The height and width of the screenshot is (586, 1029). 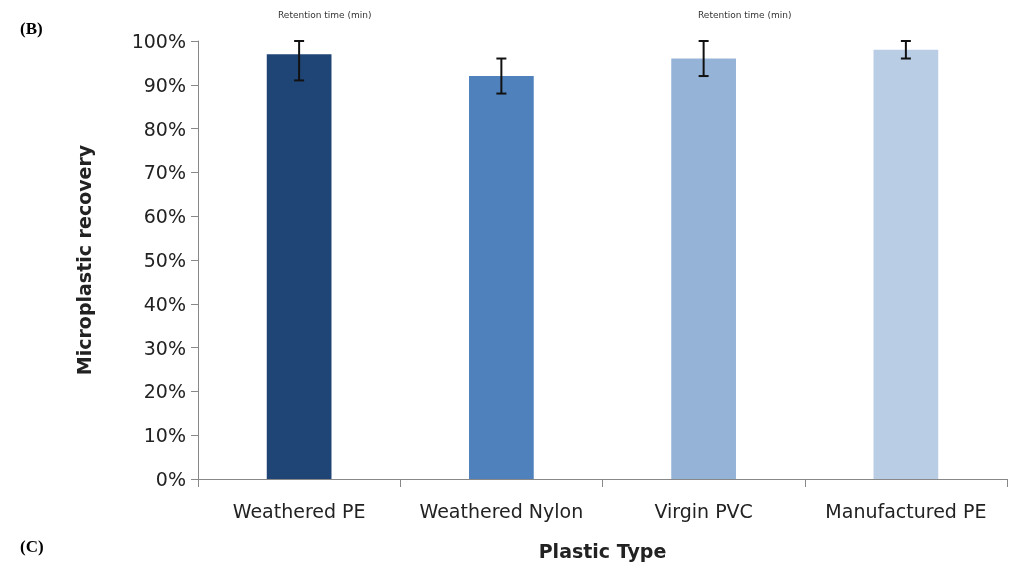 What do you see at coordinates (164, 391) in the screenshot?
I see `y-tick-label: 20%` at bounding box center [164, 391].